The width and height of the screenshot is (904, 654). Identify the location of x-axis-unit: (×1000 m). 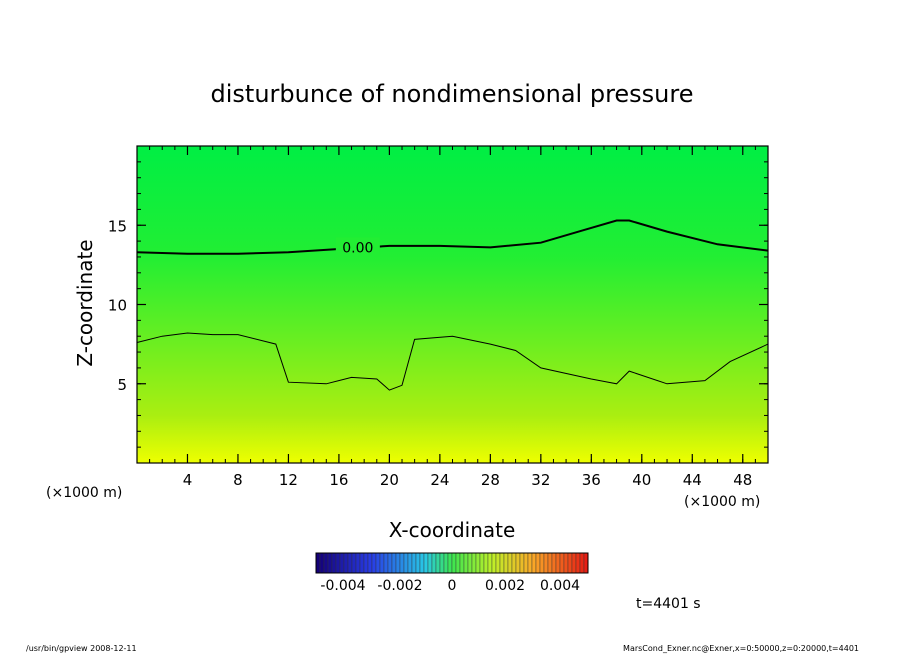
(722, 502).